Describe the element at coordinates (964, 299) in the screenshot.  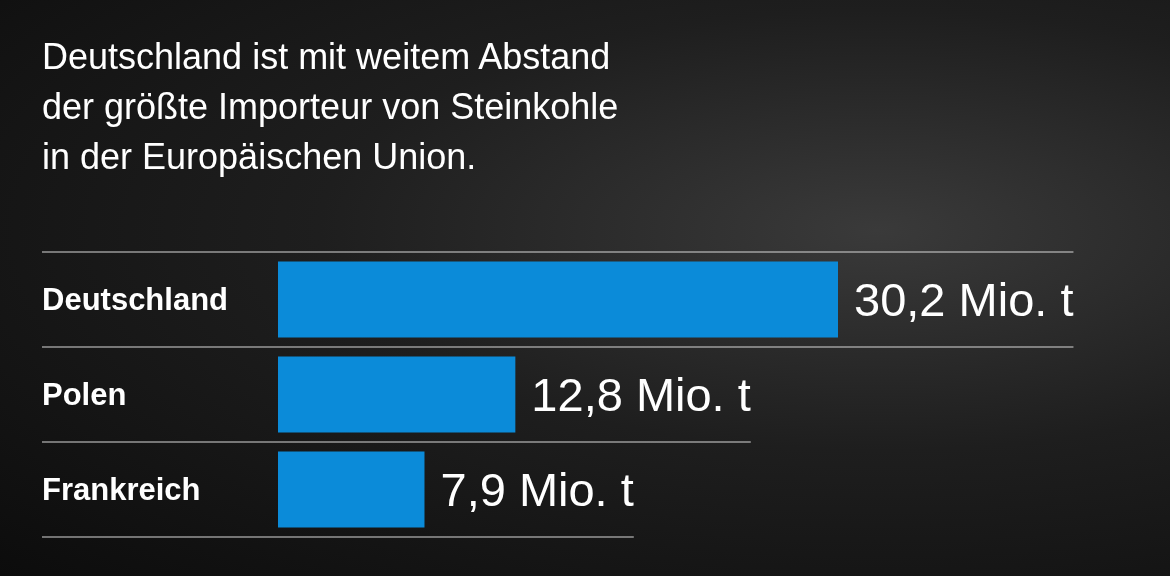
I see `data-label: 30,2 Mio. t` at that location.